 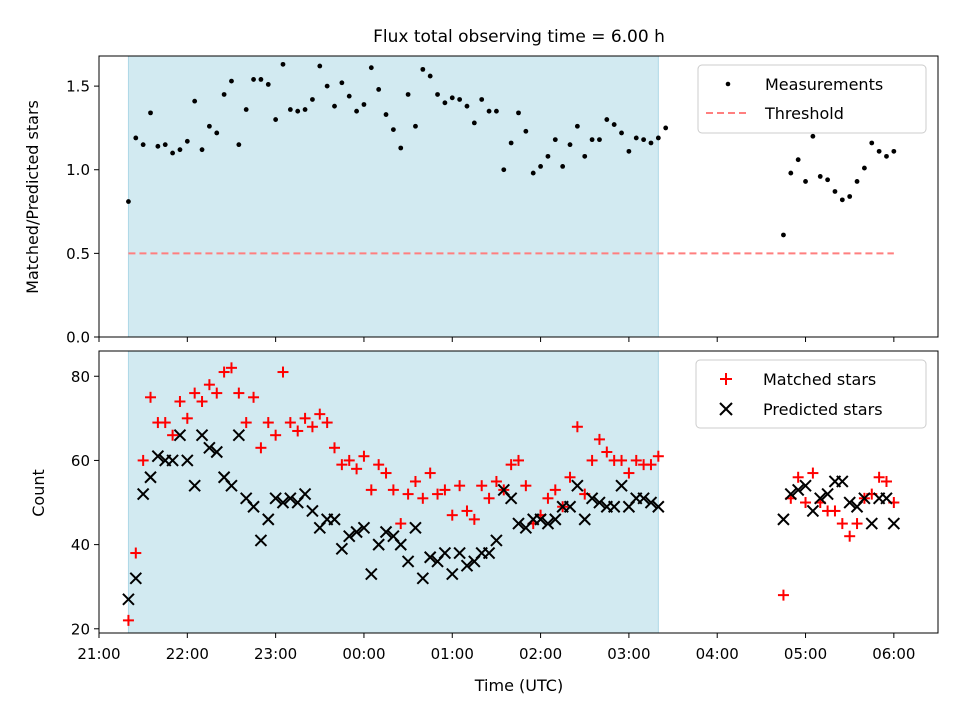 I want to click on ratio-x-ticks, so click(x=496, y=339).